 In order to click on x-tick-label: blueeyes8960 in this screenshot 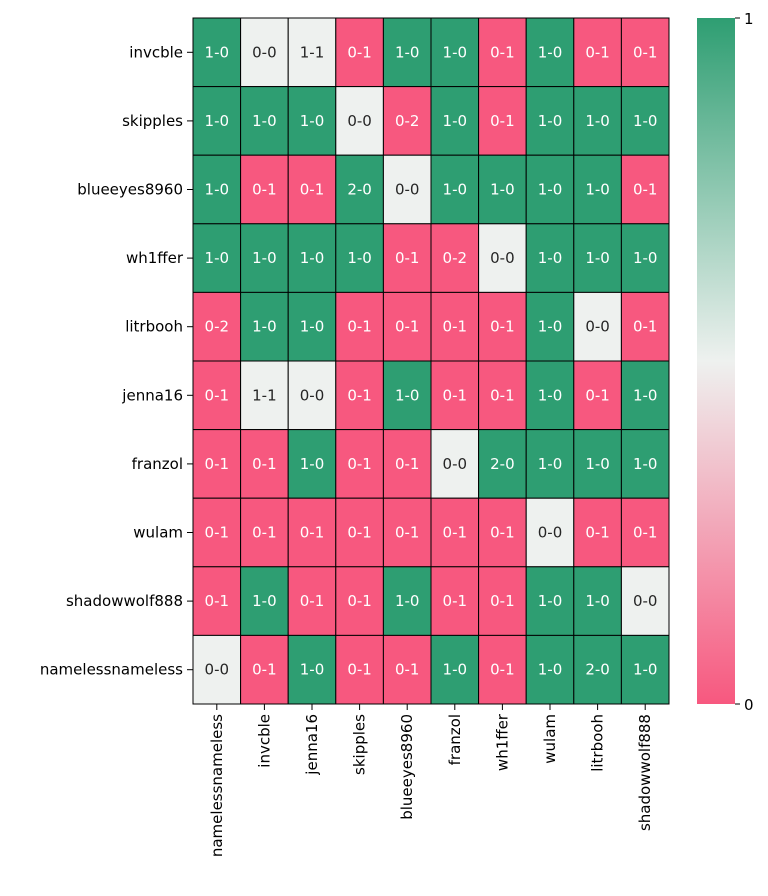, I will do `click(407, 767)`.